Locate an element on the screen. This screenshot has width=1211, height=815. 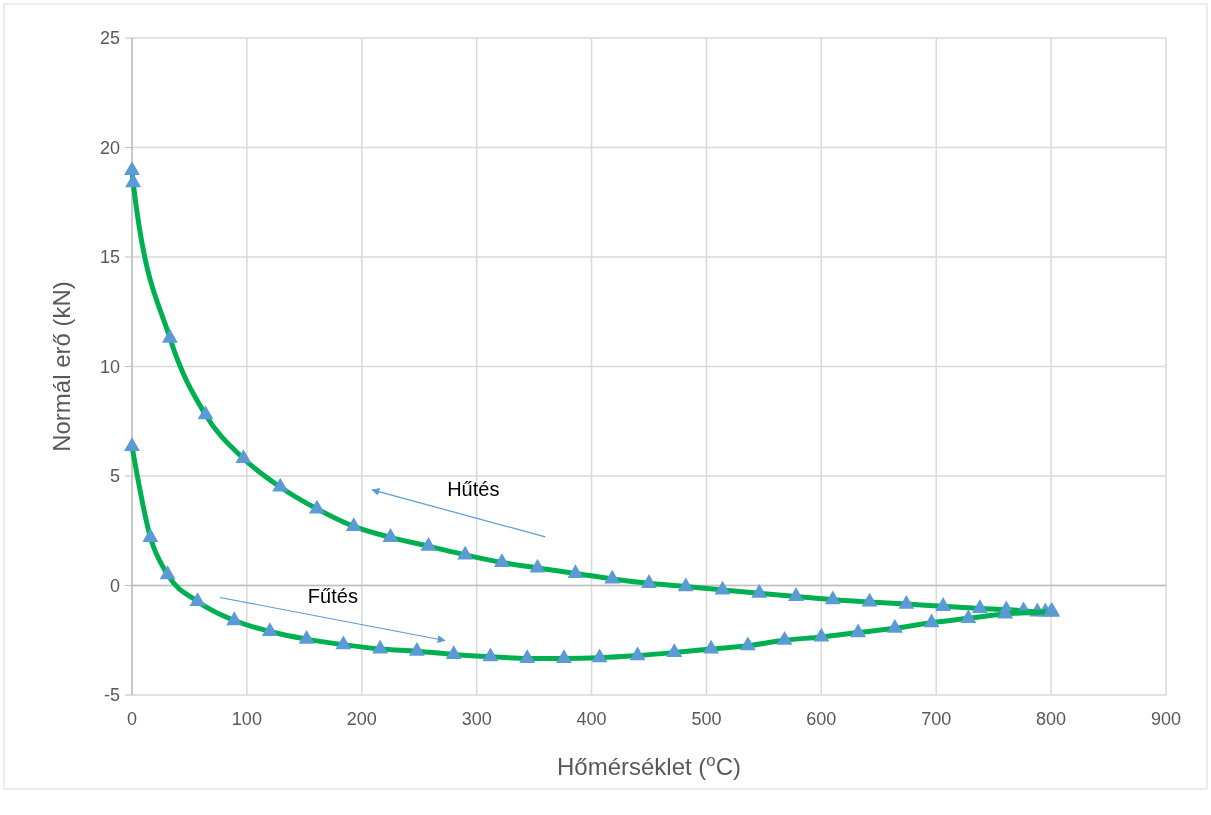
y-tick-label: 5 is located at coordinates (114, 476).